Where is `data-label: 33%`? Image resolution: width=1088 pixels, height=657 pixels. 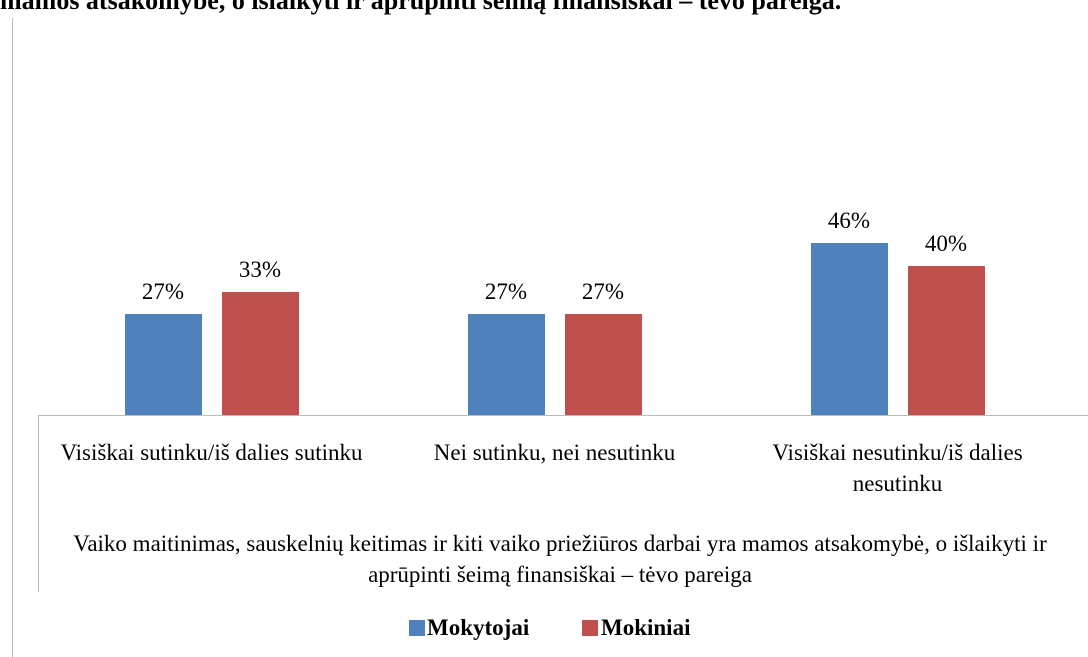
data-label: 33% is located at coordinates (260, 269).